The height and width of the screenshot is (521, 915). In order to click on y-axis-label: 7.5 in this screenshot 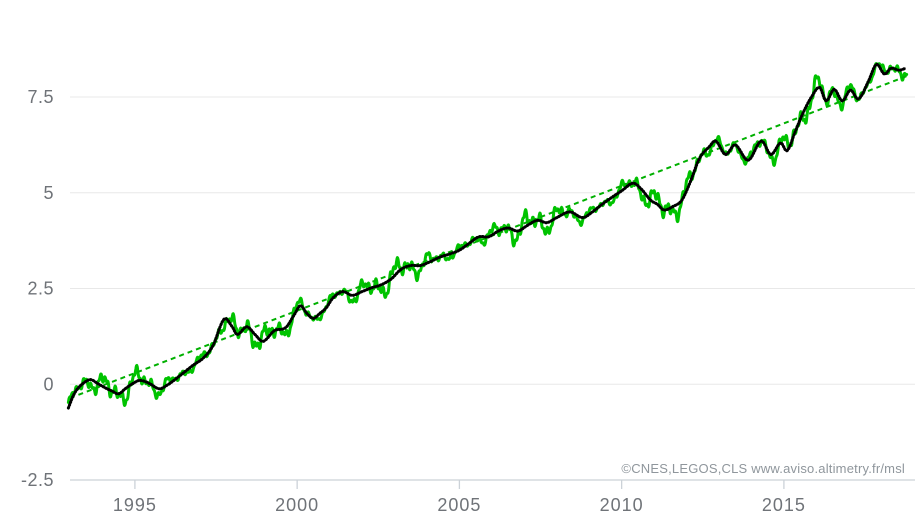, I will do `click(40, 97)`.